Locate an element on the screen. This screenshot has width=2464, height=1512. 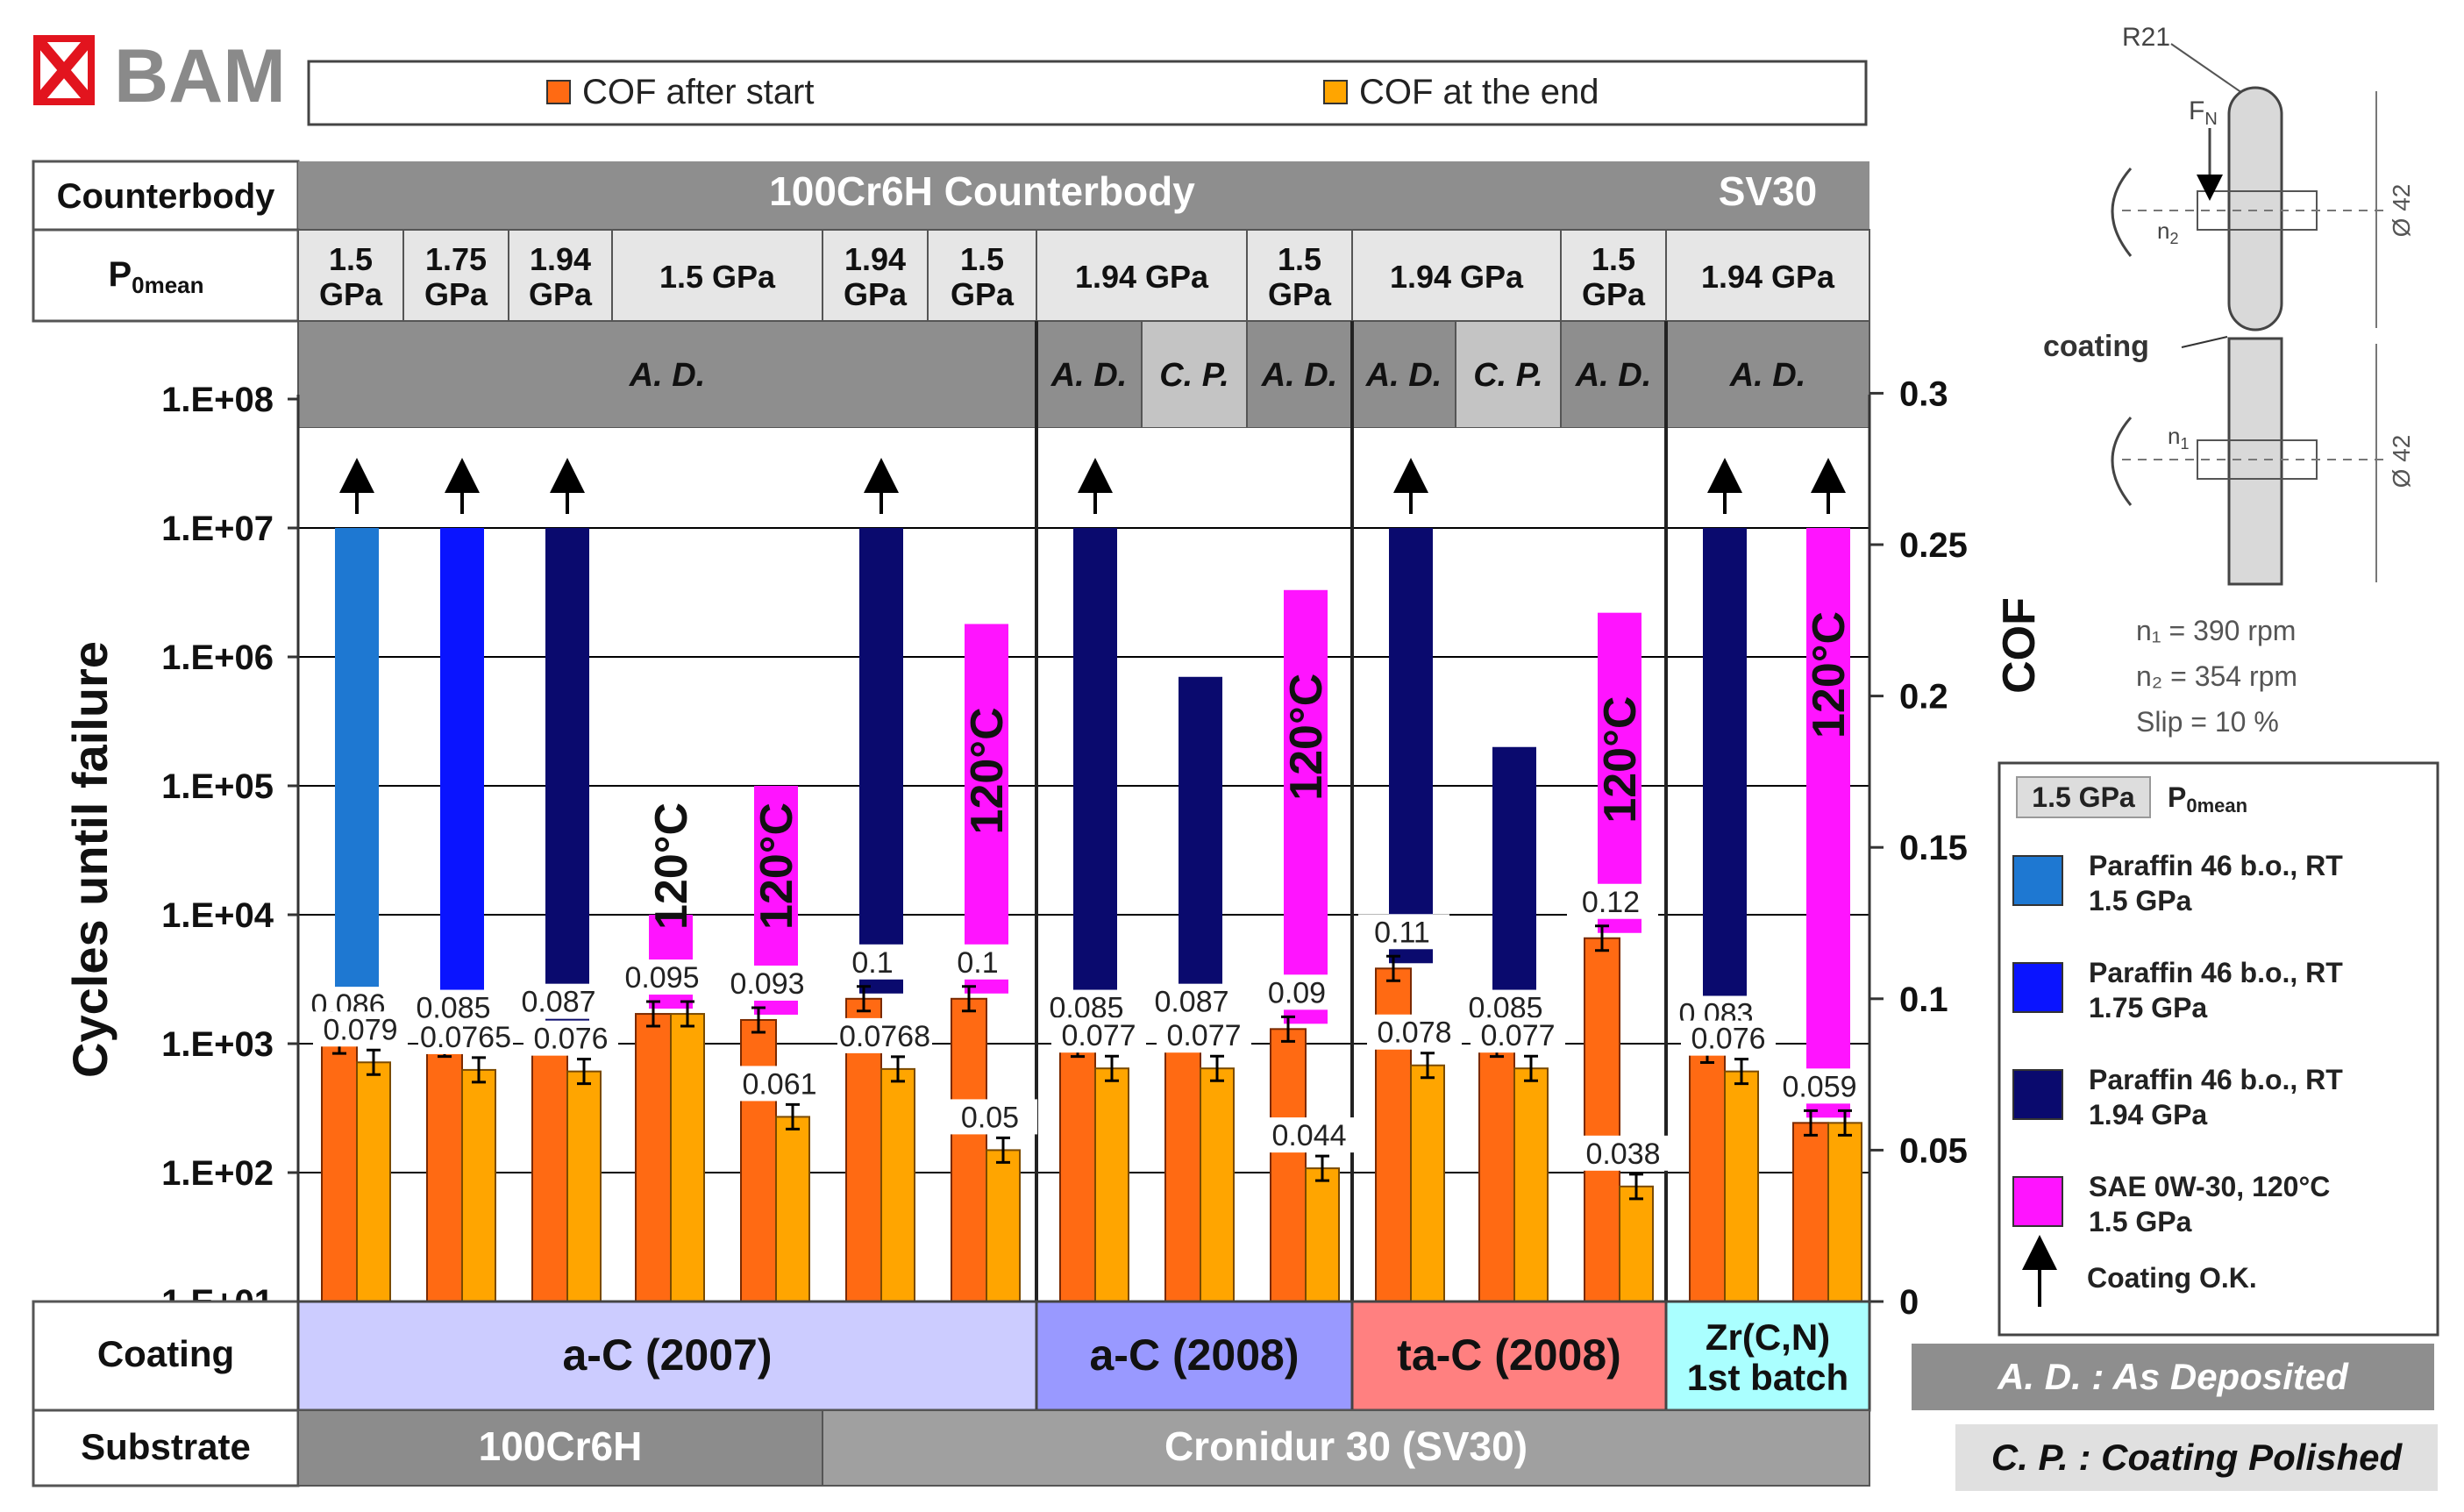
speed-n2: n₂ = 354 rpm is located at coordinates (2216, 676).